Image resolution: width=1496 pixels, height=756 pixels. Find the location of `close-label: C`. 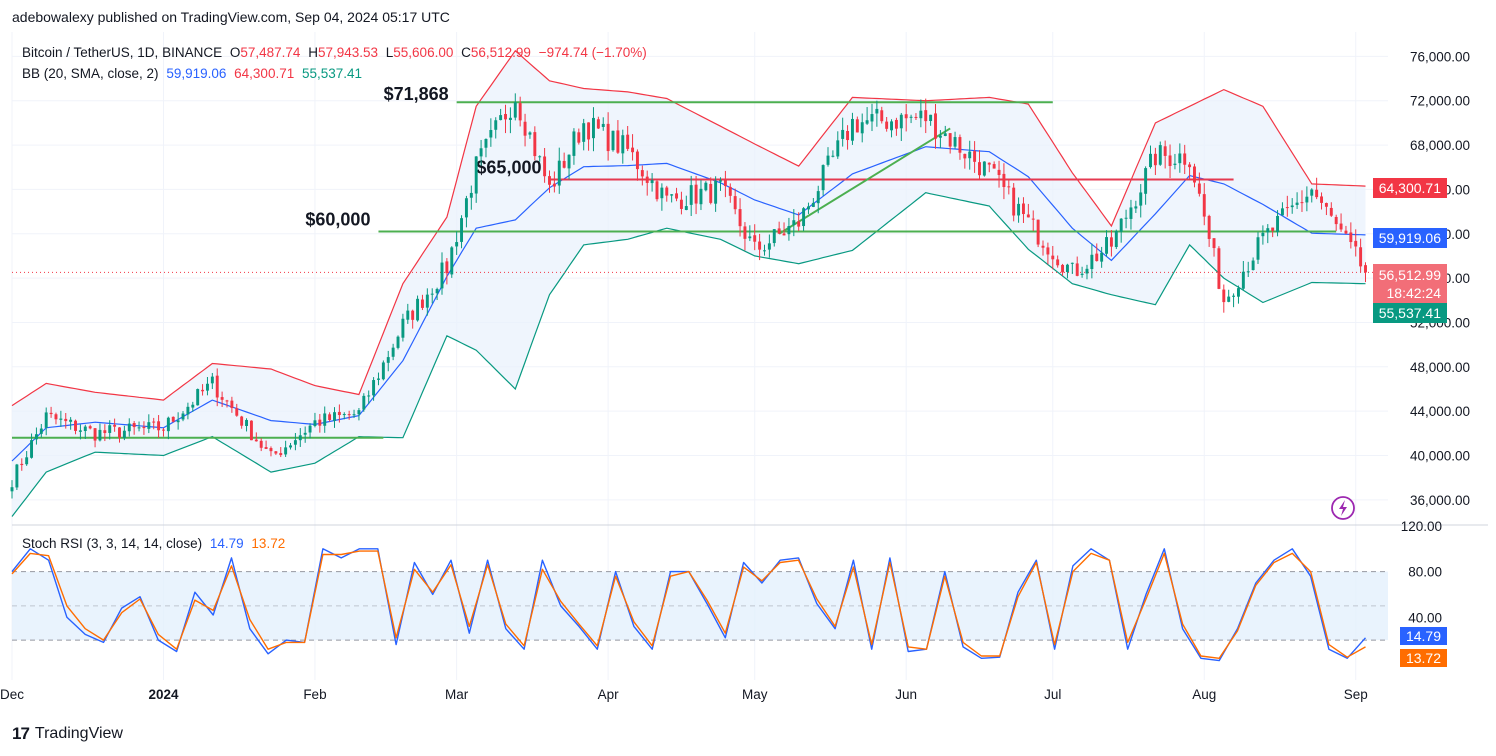

close-label: C is located at coordinates (466, 52).